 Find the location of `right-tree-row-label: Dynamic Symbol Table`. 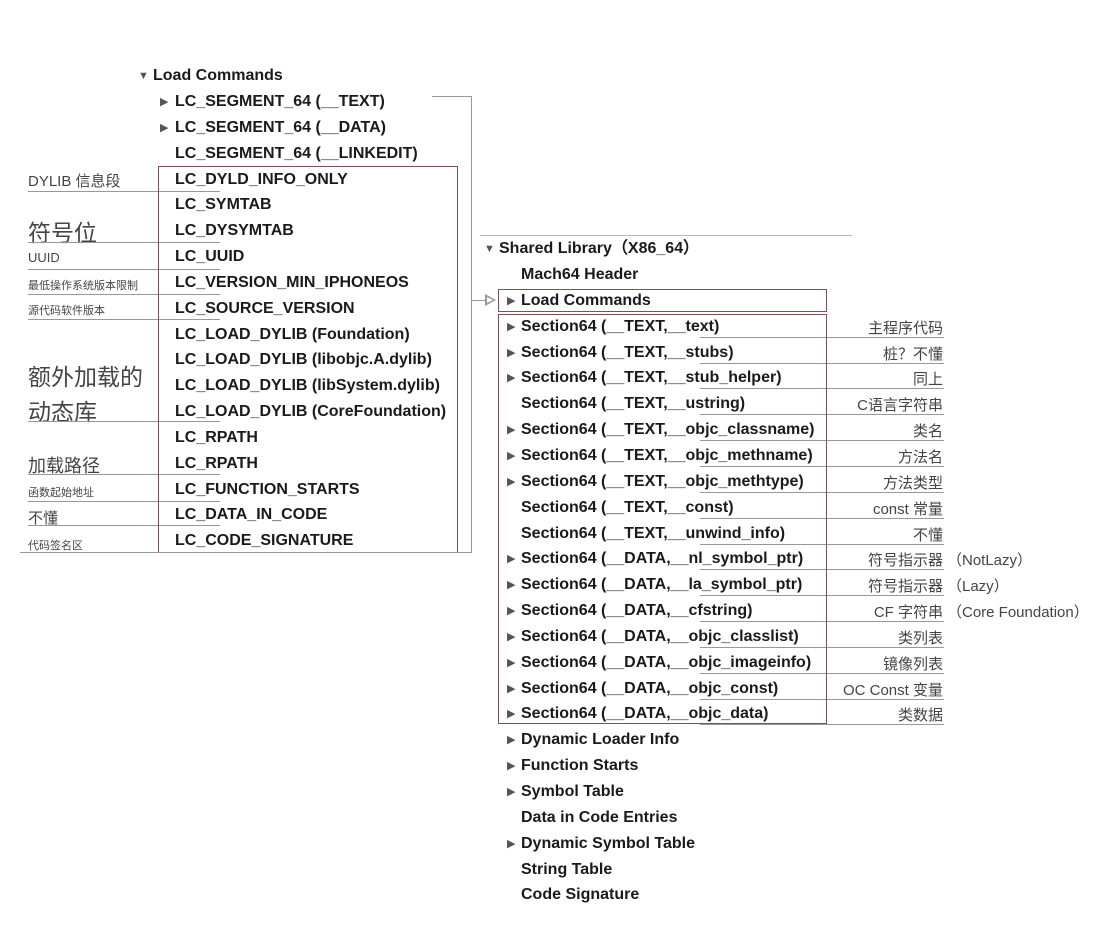

right-tree-row-label: Dynamic Symbol Table is located at coordinates (608, 843).